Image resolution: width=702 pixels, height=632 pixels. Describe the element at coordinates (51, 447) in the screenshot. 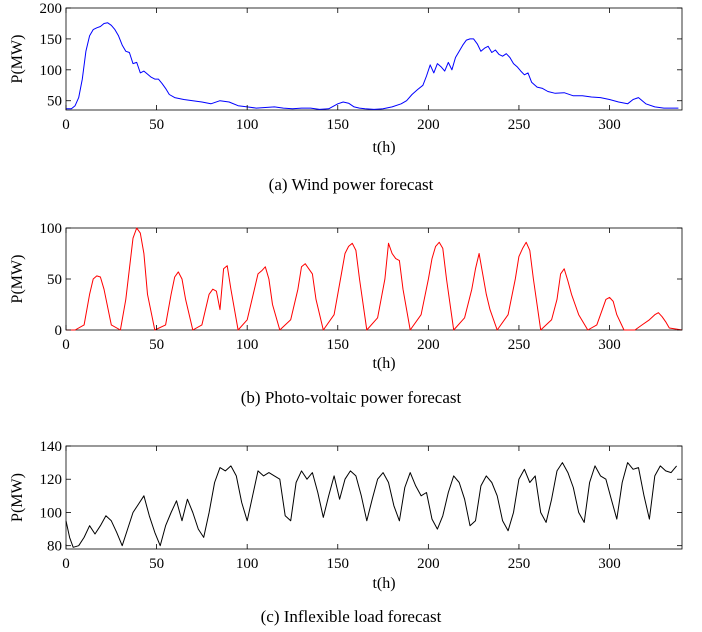

I see `y-tick-label: 140` at that location.